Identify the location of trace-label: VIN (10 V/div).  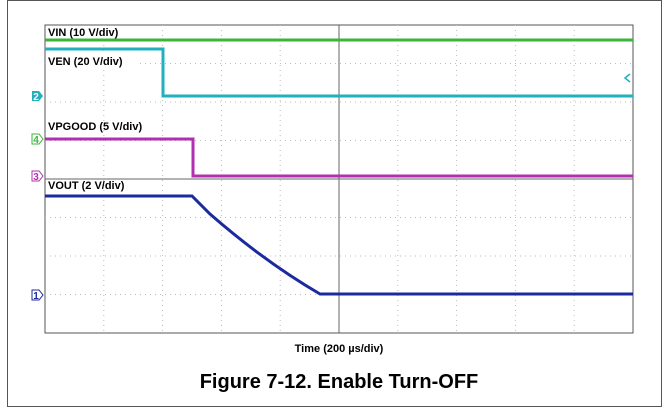
(83, 33).